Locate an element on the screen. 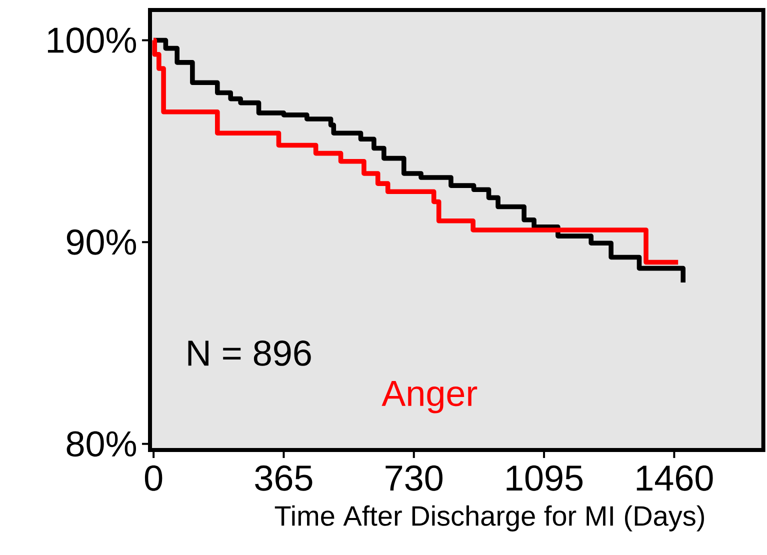  annotation: N = 896 is located at coordinates (249, 353).